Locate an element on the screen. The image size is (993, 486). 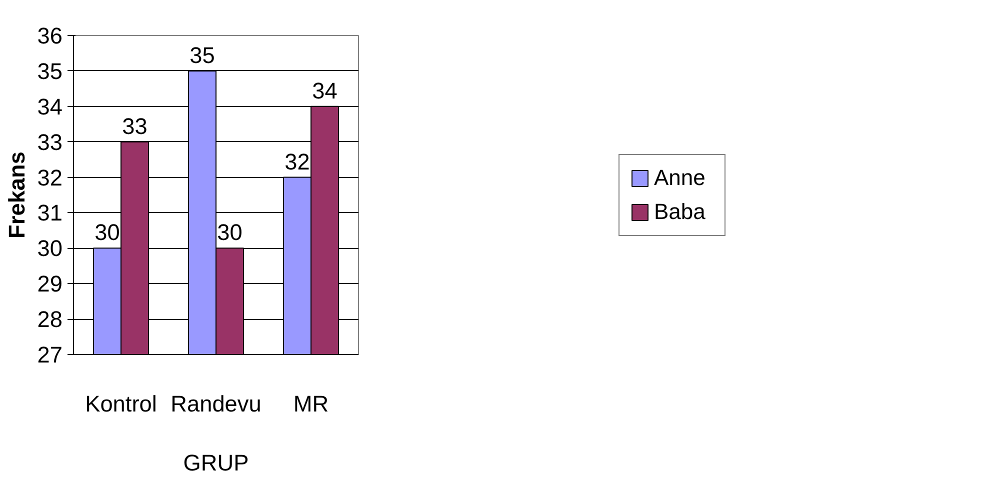
y-tick-label: 30 is located at coordinates (49, 248).